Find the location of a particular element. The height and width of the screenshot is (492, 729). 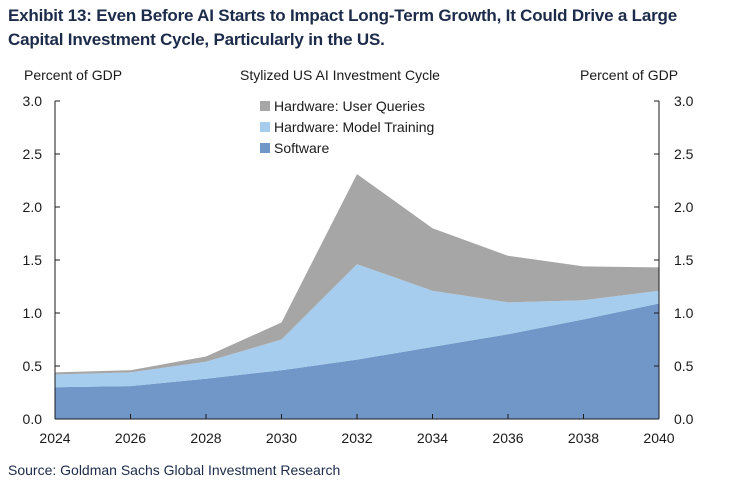

right-axis-label: Percent of GDP is located at coordinates (629, 75).